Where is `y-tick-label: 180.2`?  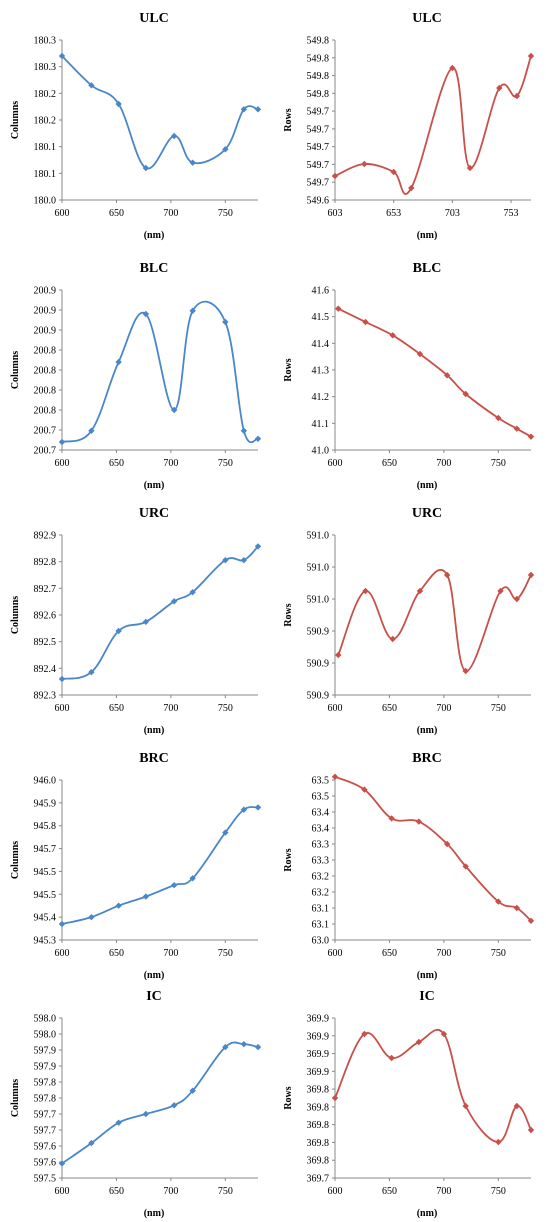 y-tick-label: 180.2 is located at coordinates (45, 94).